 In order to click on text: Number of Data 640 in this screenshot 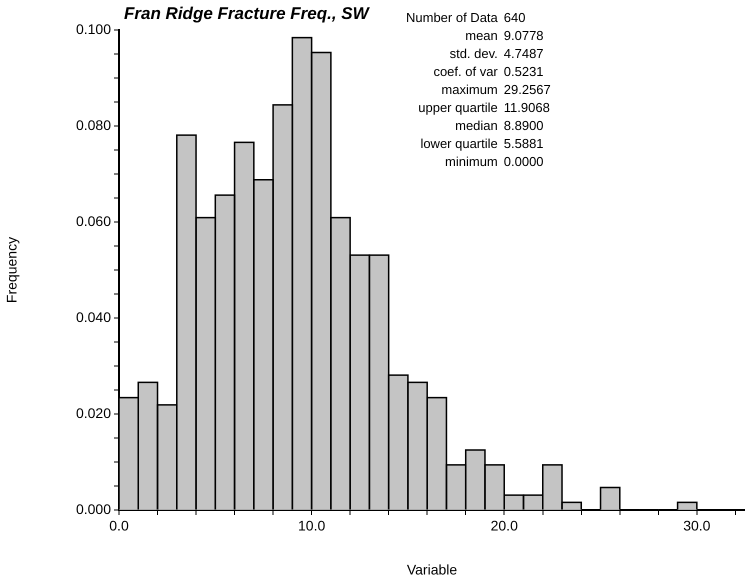, I will do `click(465, 18)`.